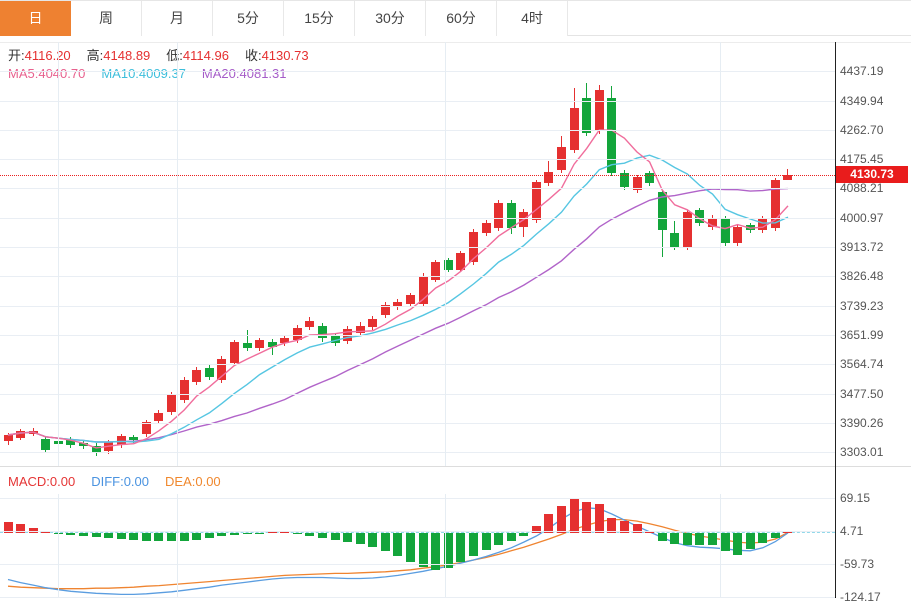 The width and height of the screenshot is (911, 603). What do you see at coordinates (35, 18) in the screenshot?
I see `tab-day: 日` at bounding box center [35, 18].